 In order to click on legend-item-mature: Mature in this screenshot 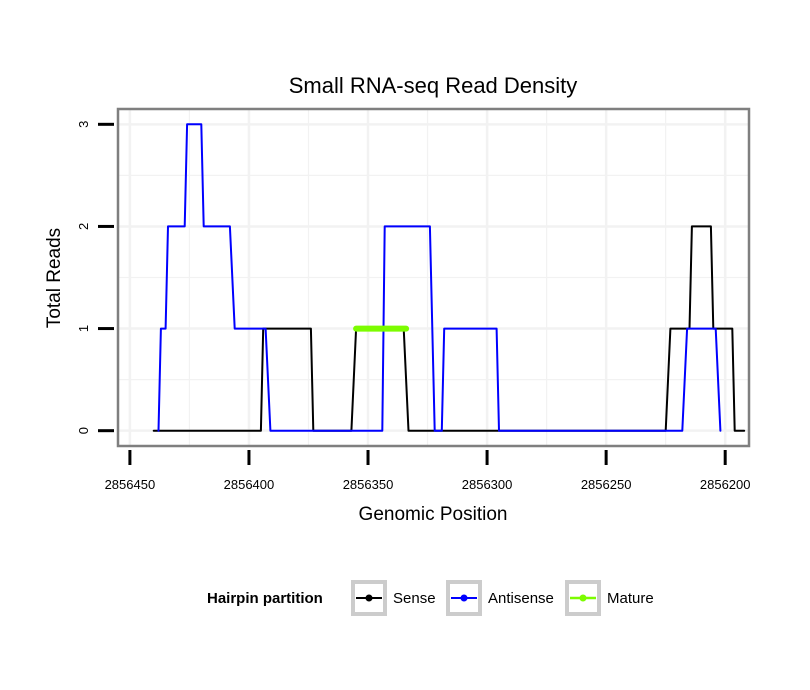, I will do `click(609, 598)`.